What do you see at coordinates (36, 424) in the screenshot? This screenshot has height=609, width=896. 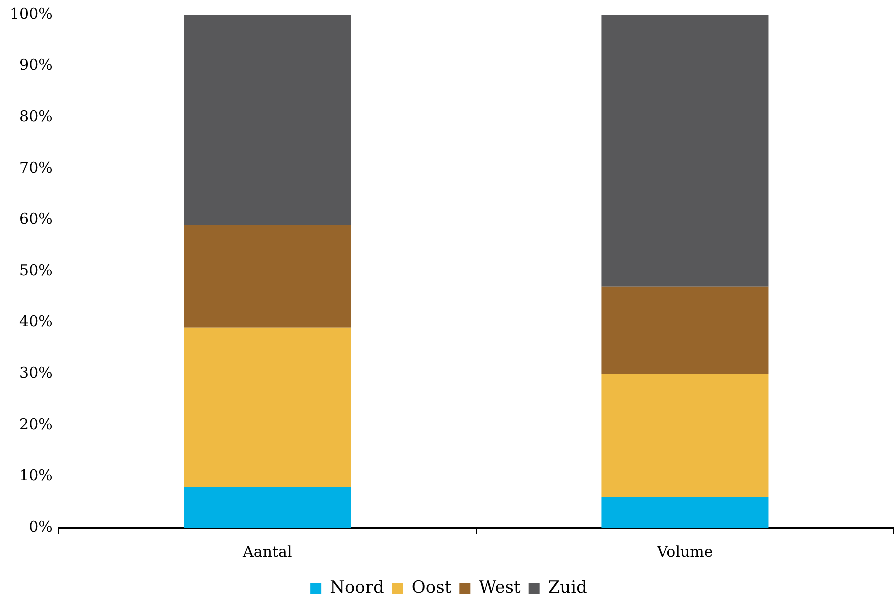 I see `y-tick-label: 20%` at bounding box center [36, 424].